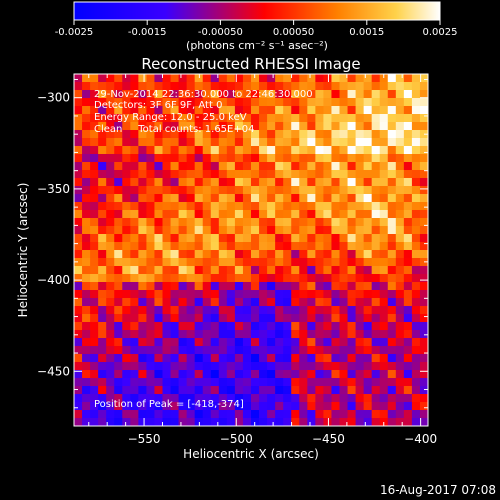  What do you see at coordinates (328, 439) in the screenshot?
I see `x-tick-label: −450` at bounding box center [328, 439].